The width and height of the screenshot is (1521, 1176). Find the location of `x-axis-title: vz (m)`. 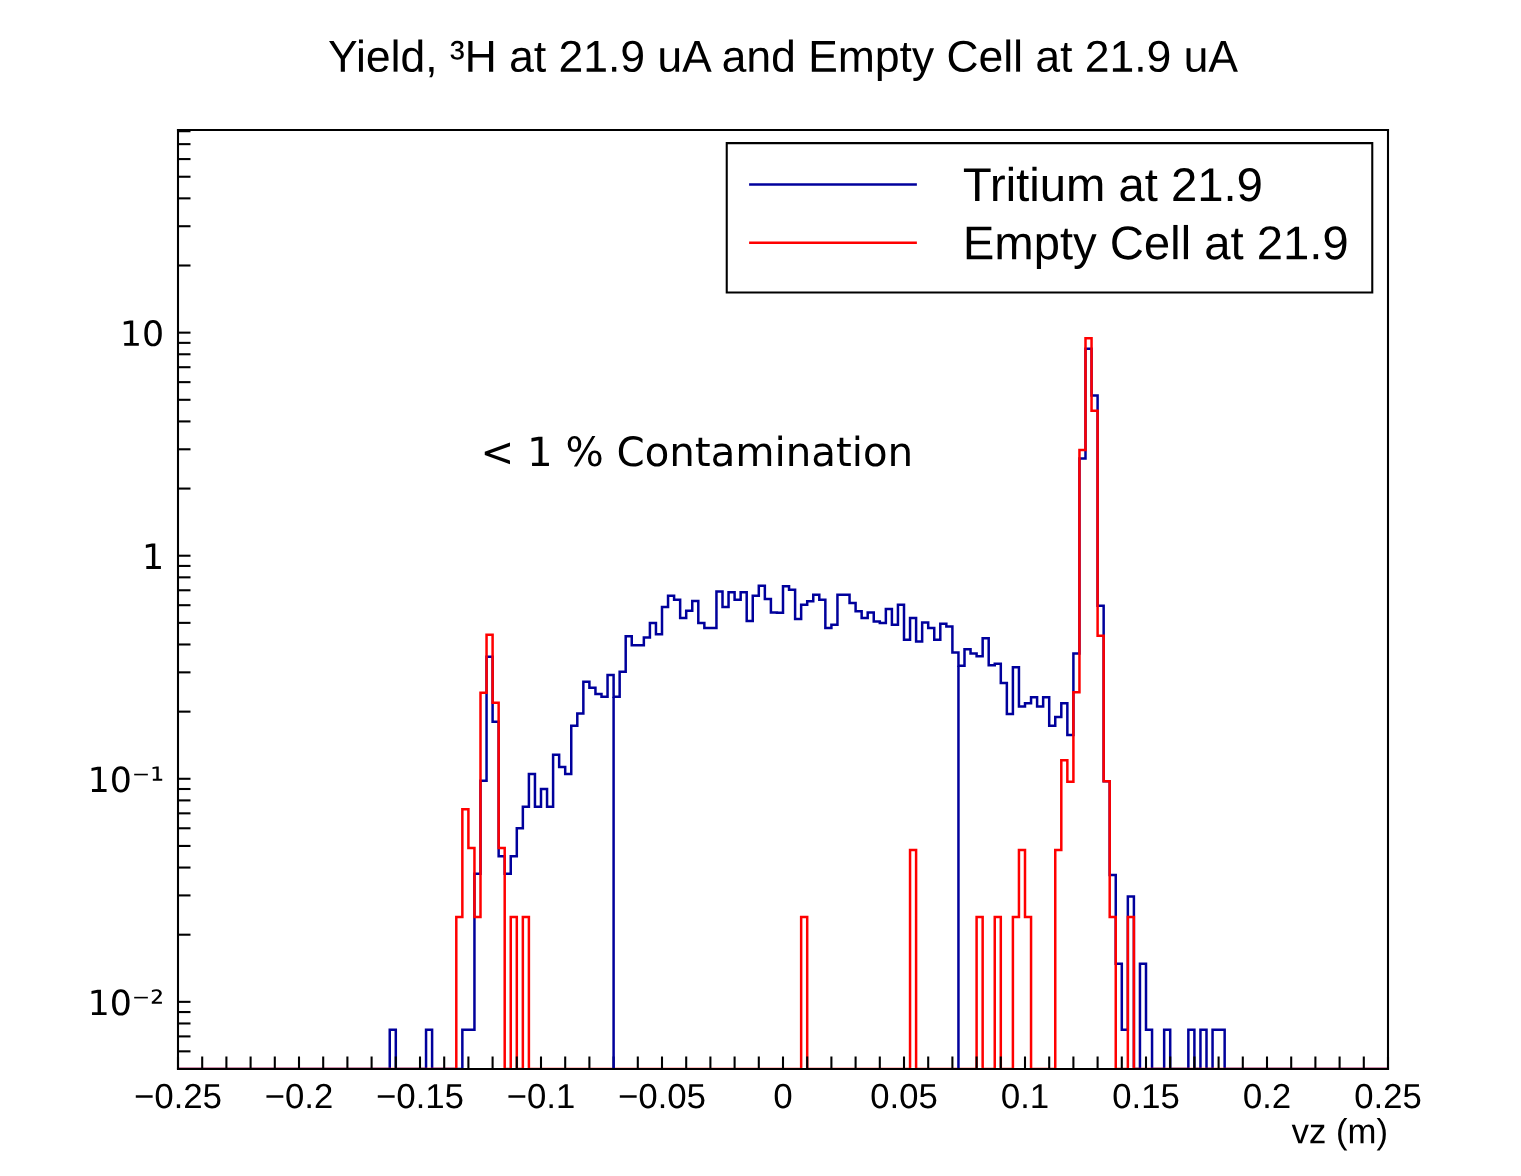

x-axis-title: vz (m) is located at coordinates (1338, 1134).